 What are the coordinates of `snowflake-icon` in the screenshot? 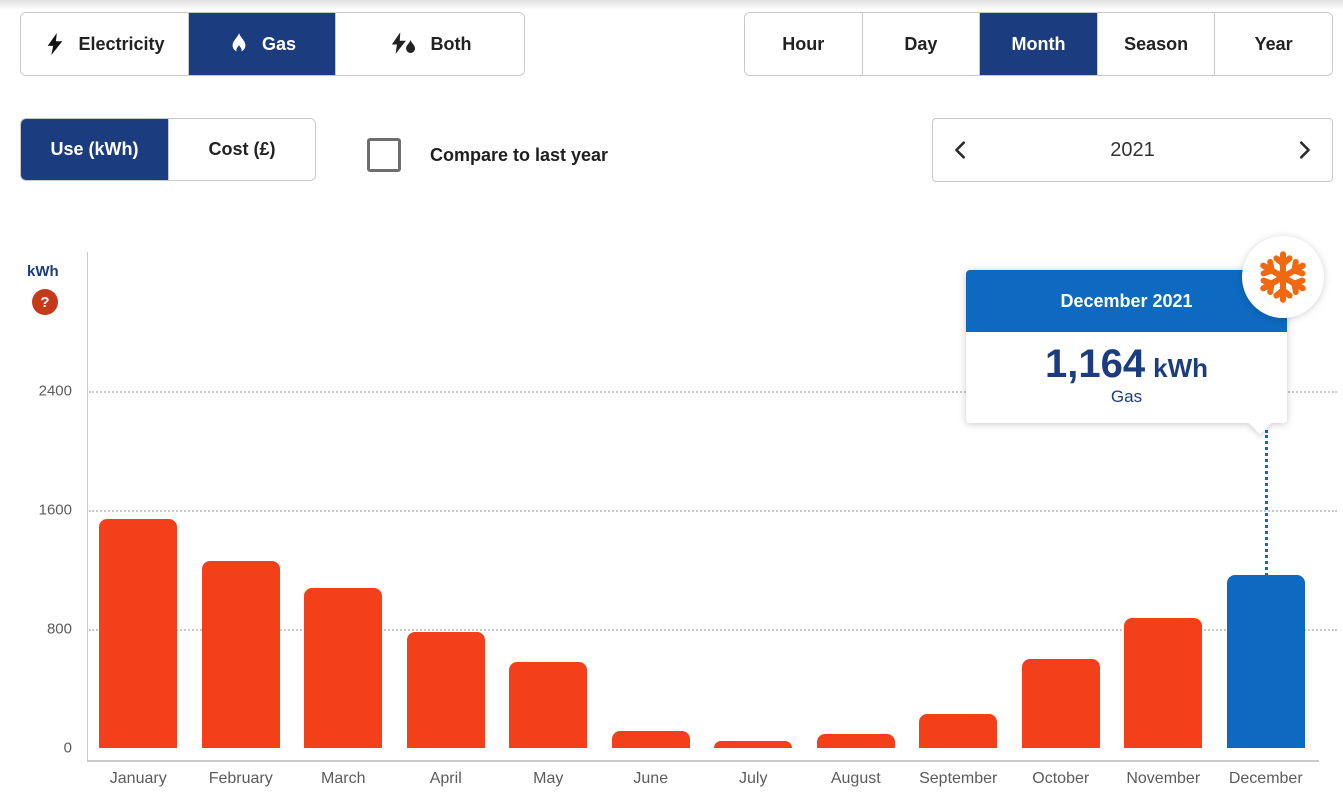 It's located at (1283, 277).